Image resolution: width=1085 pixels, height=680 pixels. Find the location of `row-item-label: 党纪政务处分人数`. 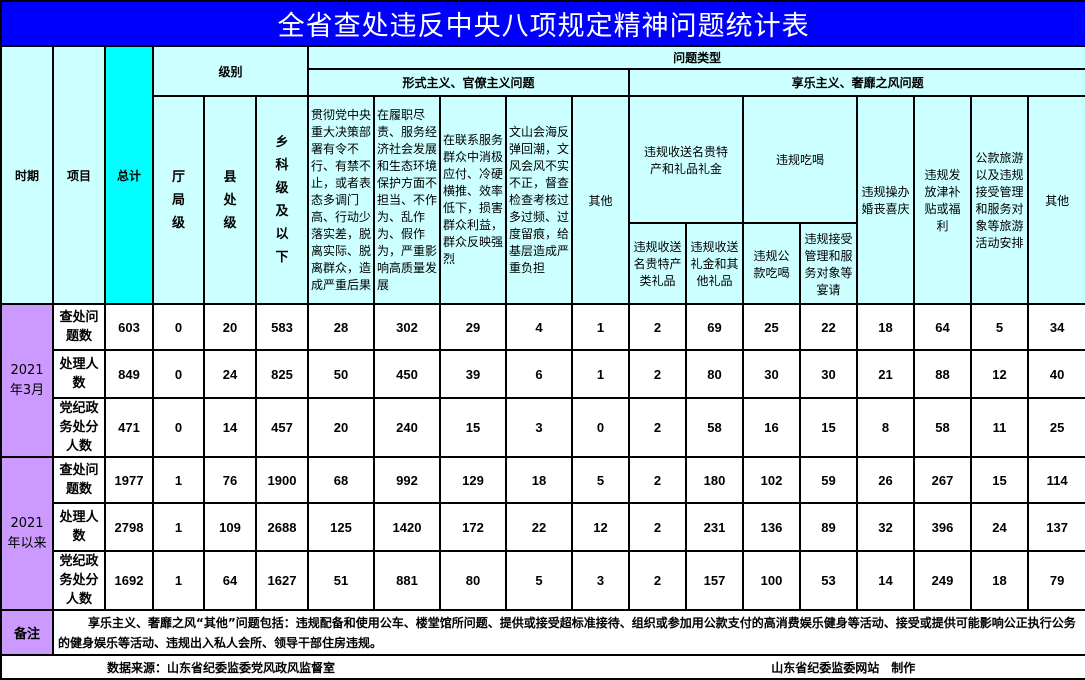

row-item-label: 党纪政务处分人数 is located at coordinates (79, 580).